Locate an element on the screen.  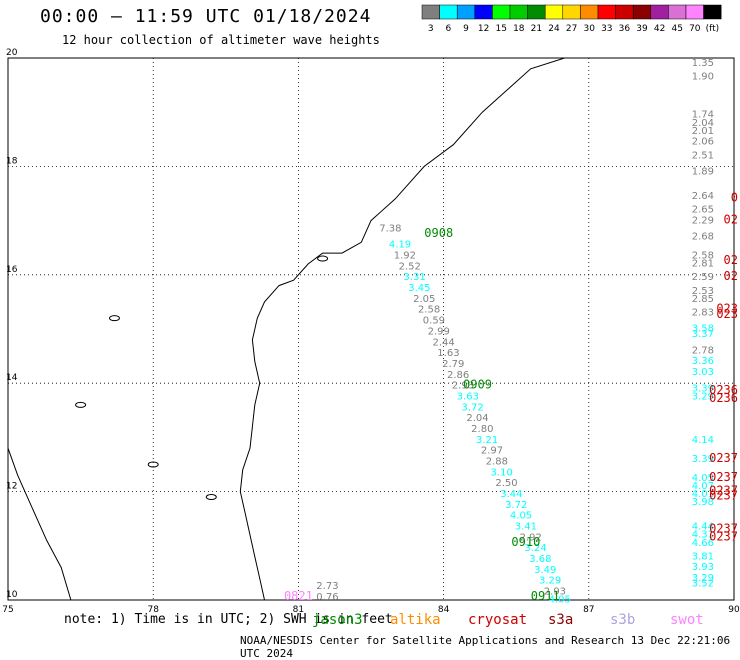
wave-height-value: 3.93 is located at coordinates (703, 567).